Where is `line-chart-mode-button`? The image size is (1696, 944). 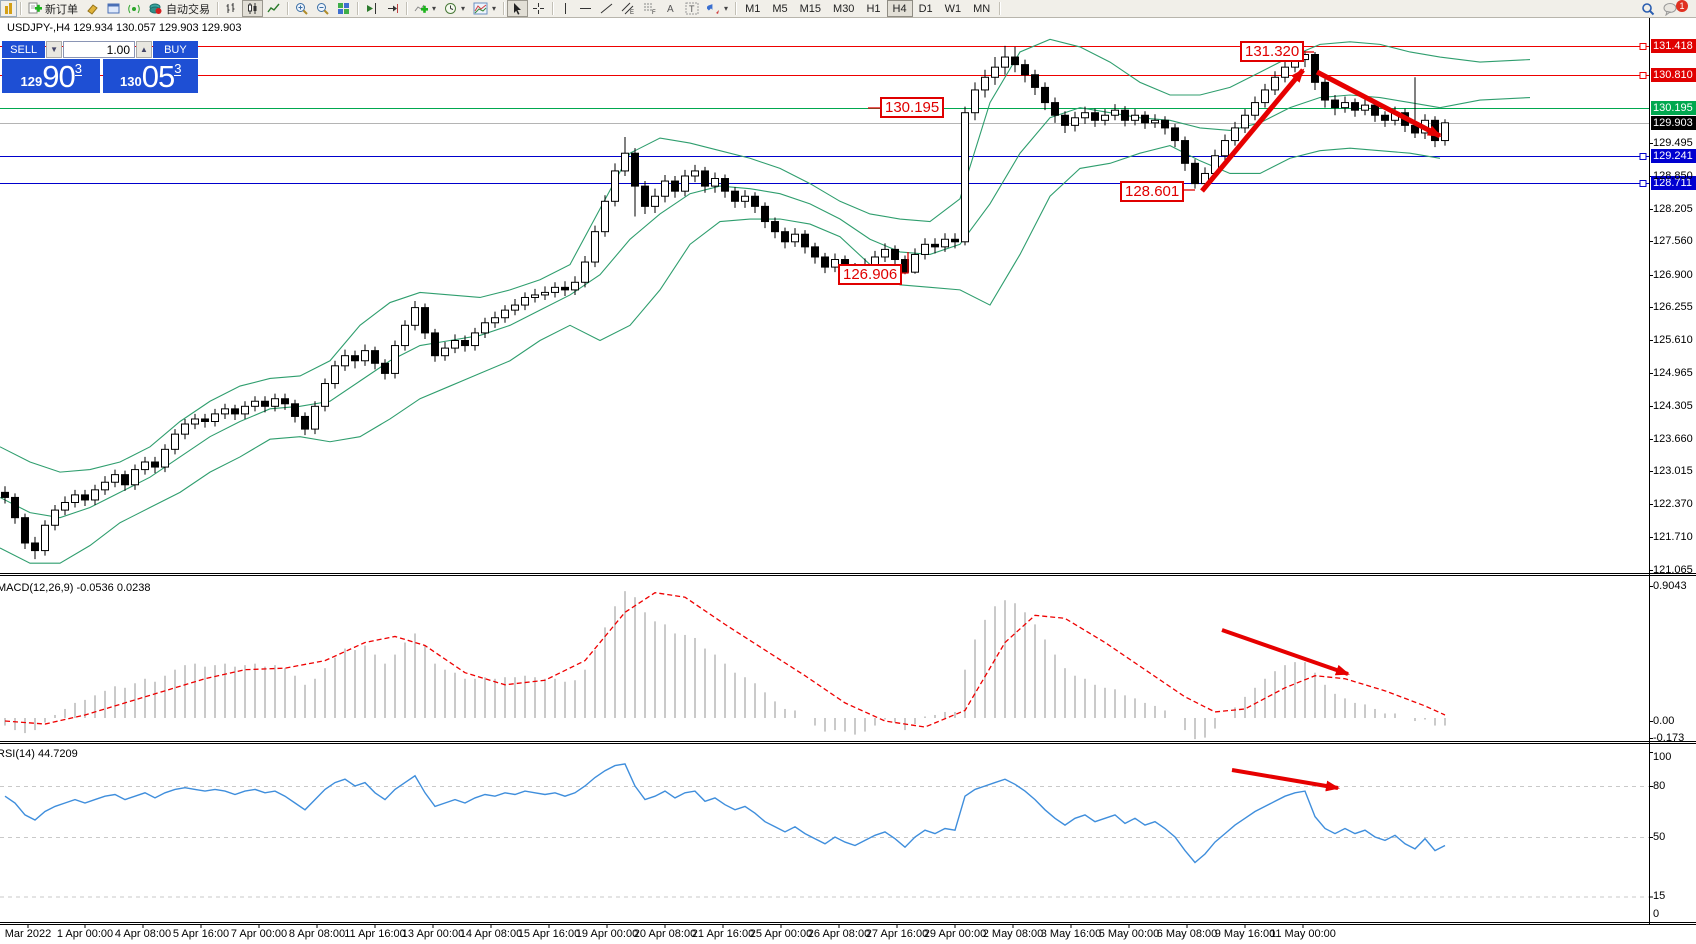
line-chart-mode-button is located at coordinates (273, 8).